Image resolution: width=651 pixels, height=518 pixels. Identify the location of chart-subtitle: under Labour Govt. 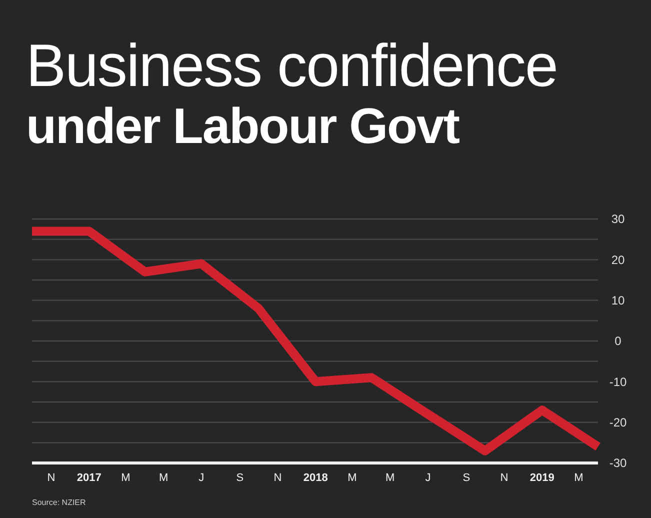
(243, 126).